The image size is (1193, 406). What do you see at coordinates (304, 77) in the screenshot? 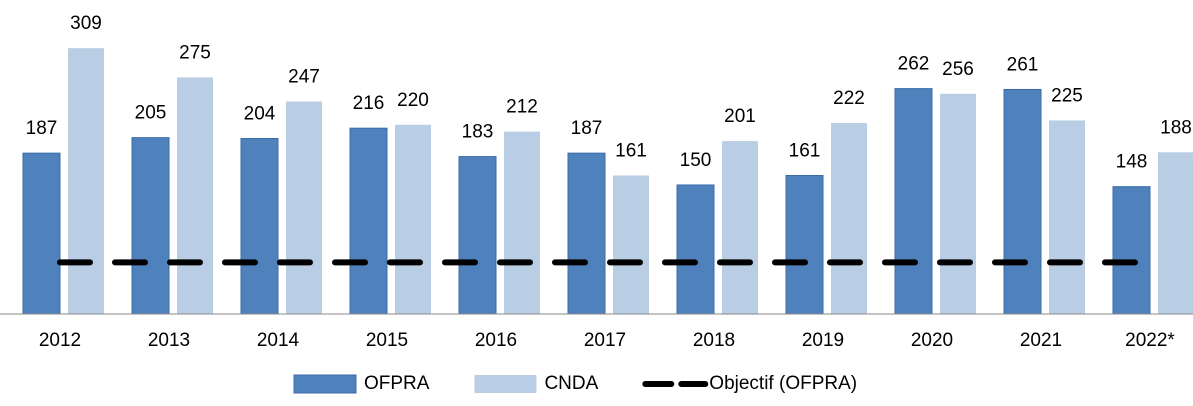
I see `value-label: 247` at bounding box center [304, 77].